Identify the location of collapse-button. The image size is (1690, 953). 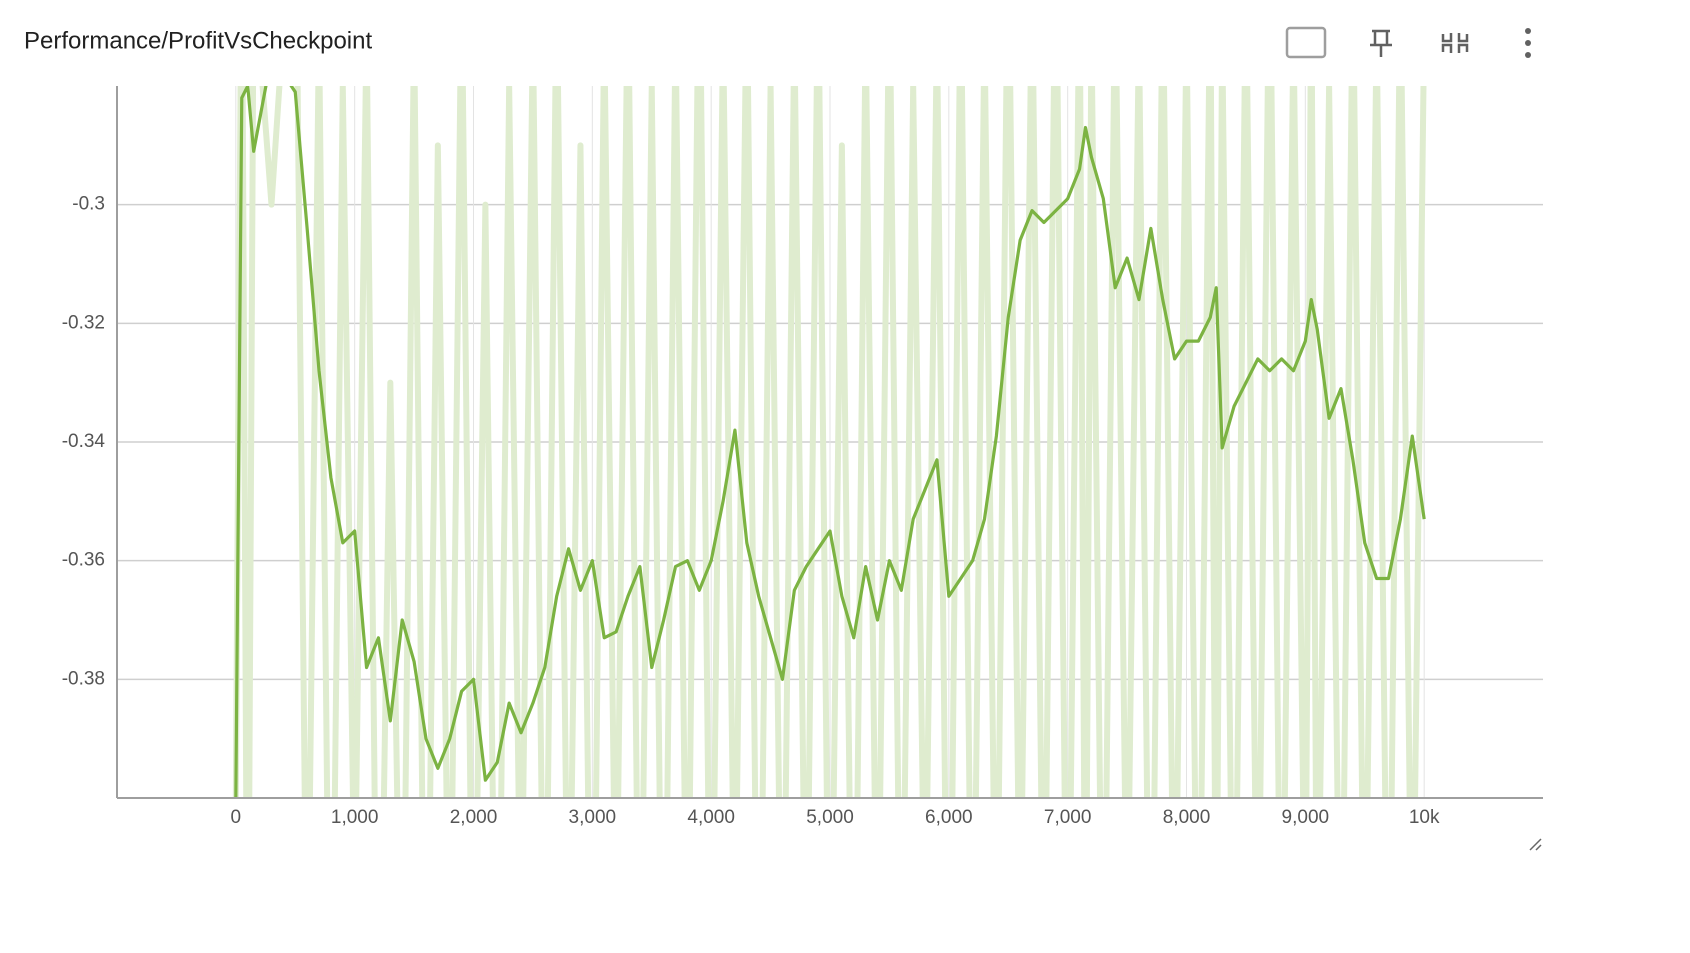
(1455, 43).